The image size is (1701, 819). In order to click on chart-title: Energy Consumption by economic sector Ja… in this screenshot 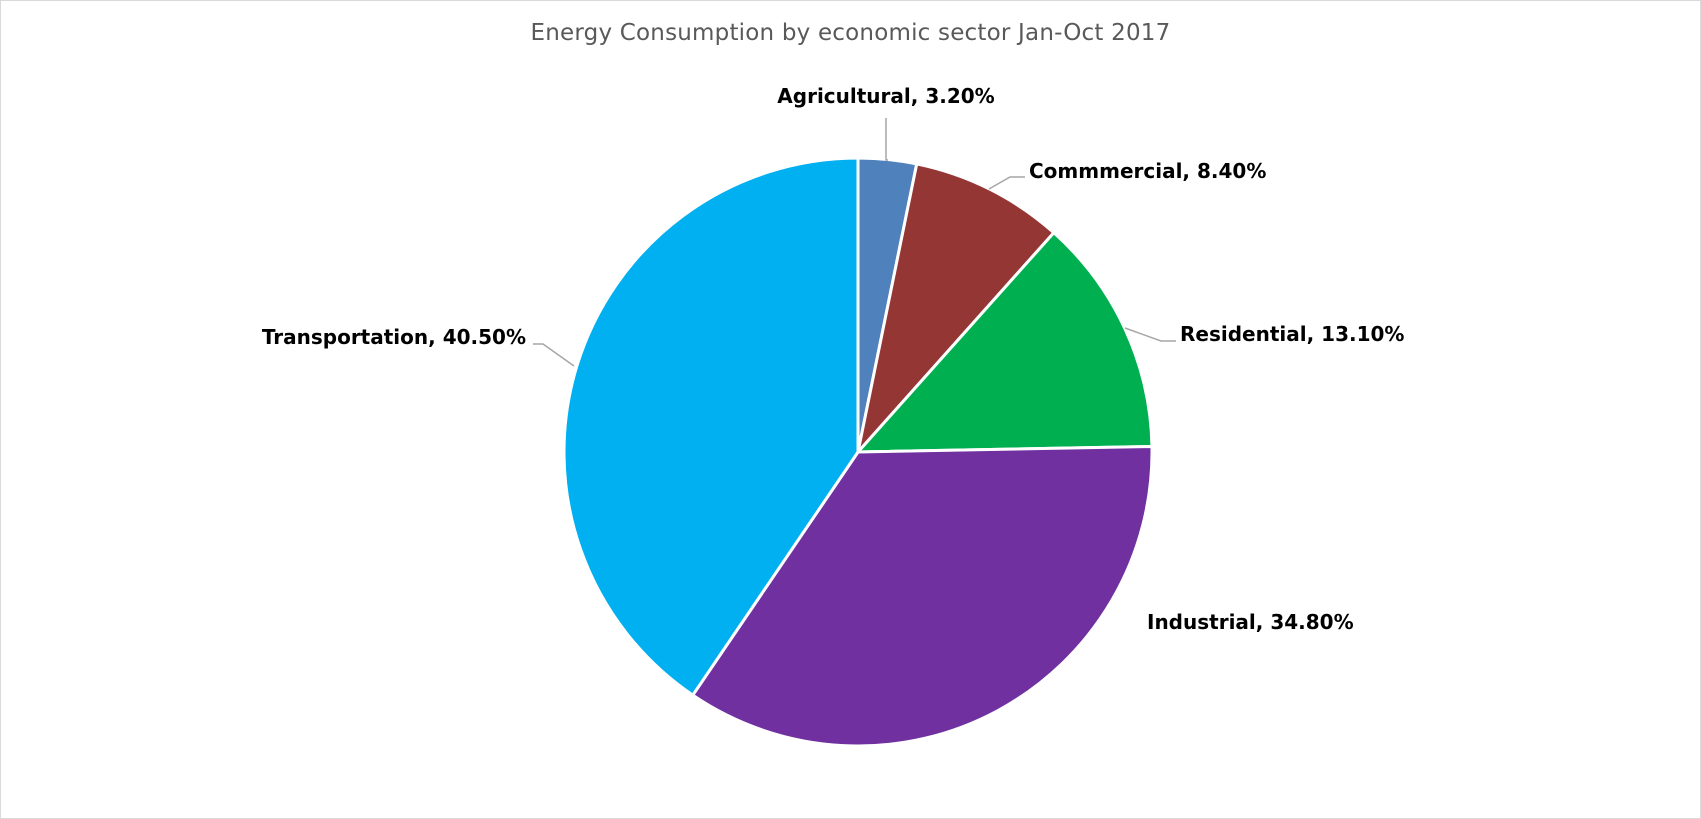, I will do `click(850, 33)`.